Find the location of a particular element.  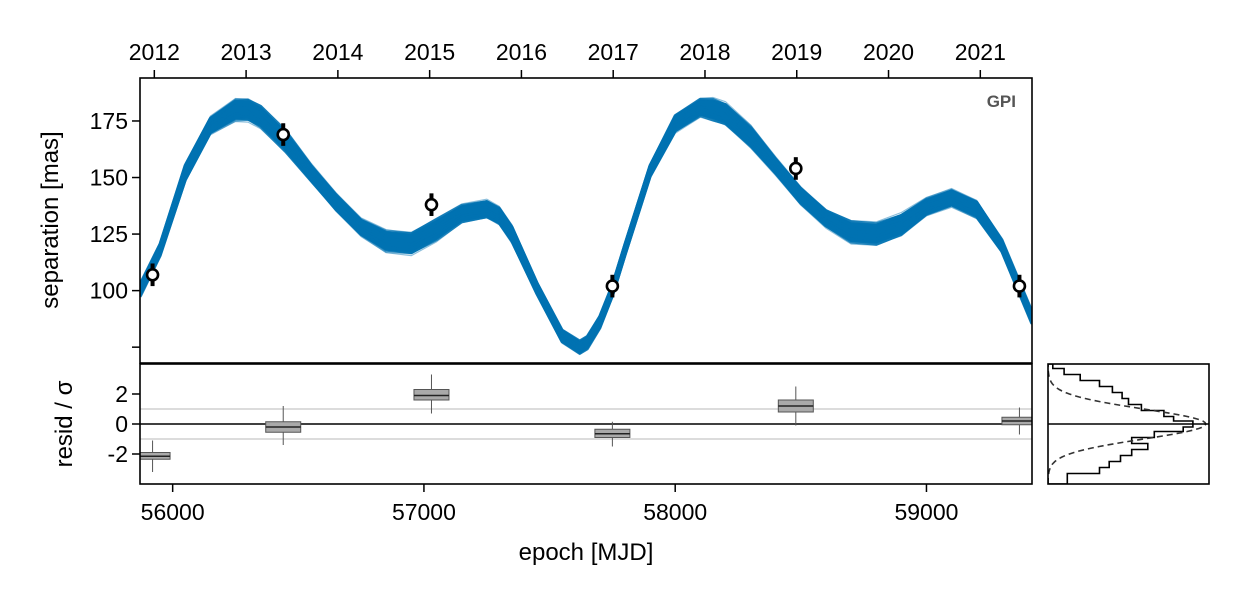

year-tick-label: 2014 is located at coordinates (337, 52).